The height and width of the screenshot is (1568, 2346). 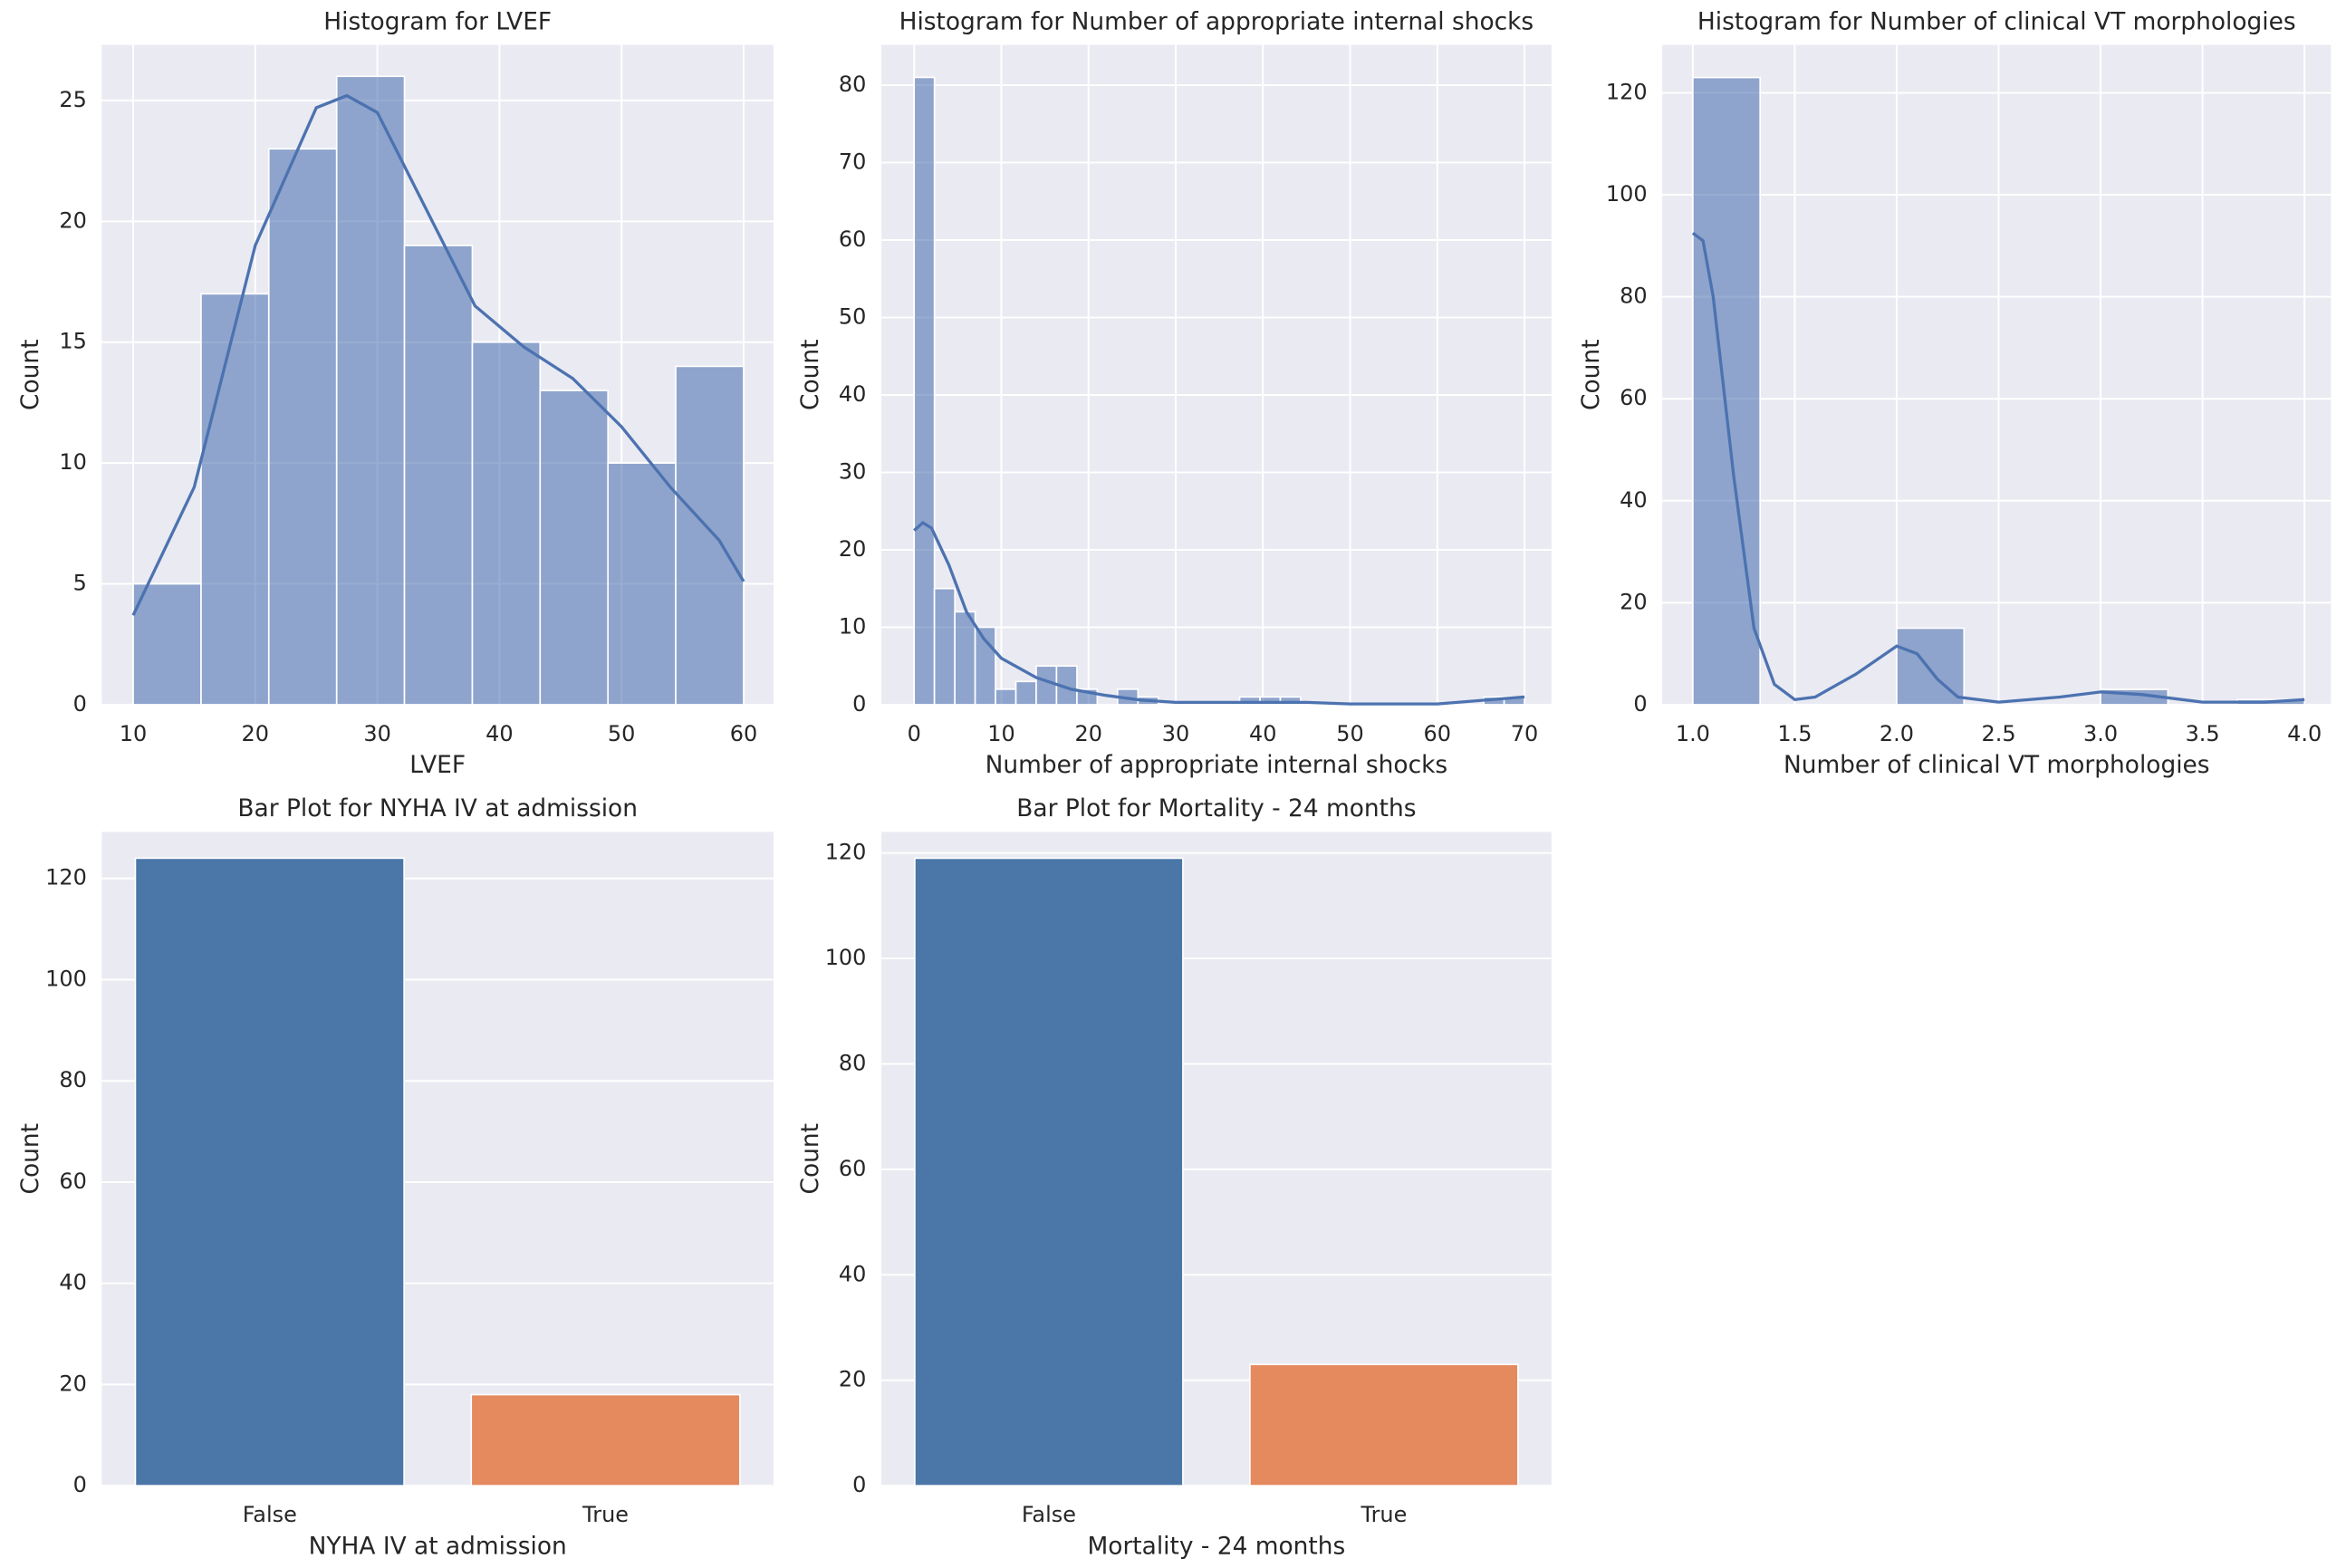 I want to click on y-tick-label: 25, so click(x=72, y=99).